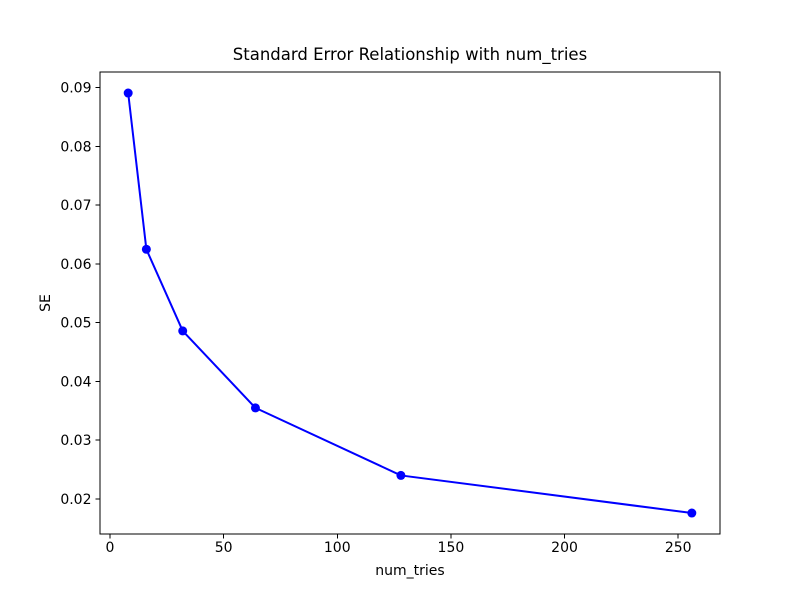 The width and height of the screenshot is (800, 600). I want to click on x-tick-label: 250, so click(678, 548).